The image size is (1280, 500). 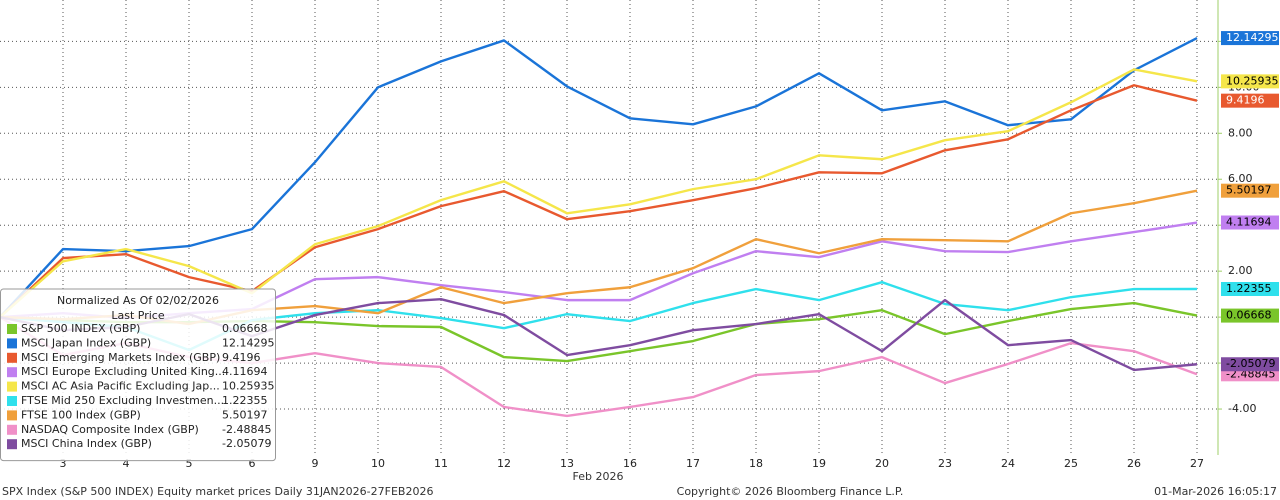 What do you see at coordinates (245, 400) in the screenshot?
I see `legend-value: 1.22355` at bounding box center [245, 400].